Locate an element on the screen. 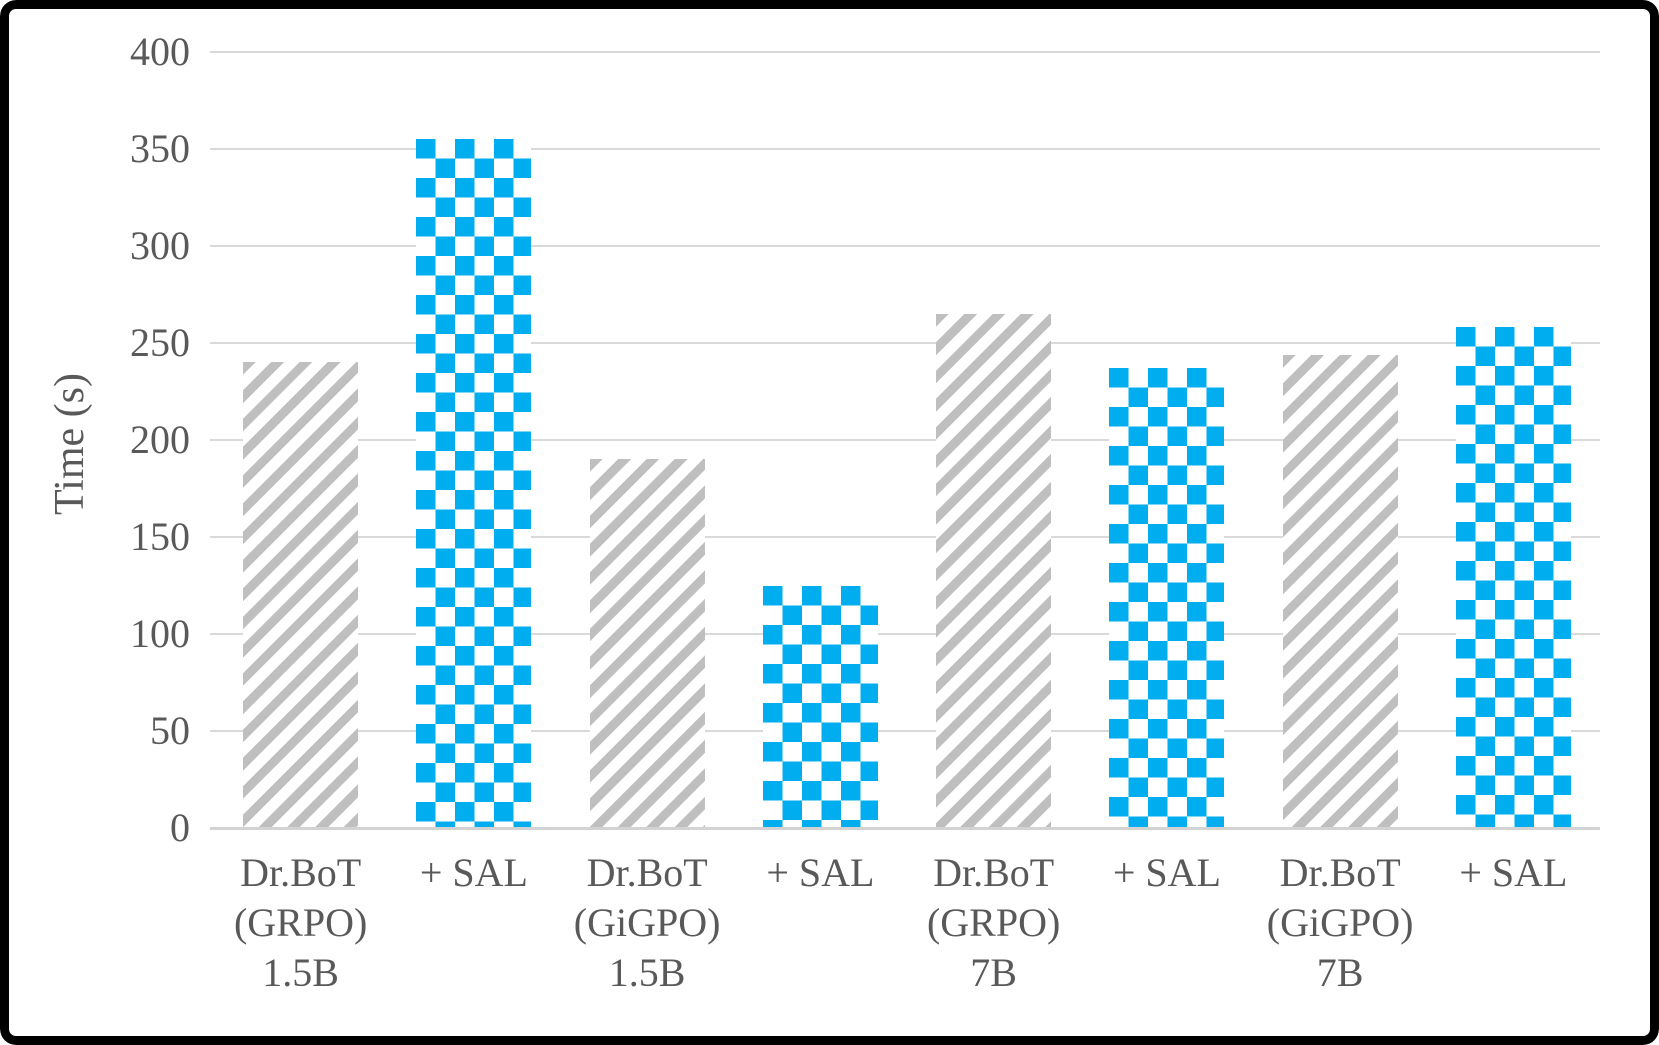 Image resolution: width=1659 pixels, height=1045 pixels. y-tick-label: 50 is located at coordinates (170, 730).